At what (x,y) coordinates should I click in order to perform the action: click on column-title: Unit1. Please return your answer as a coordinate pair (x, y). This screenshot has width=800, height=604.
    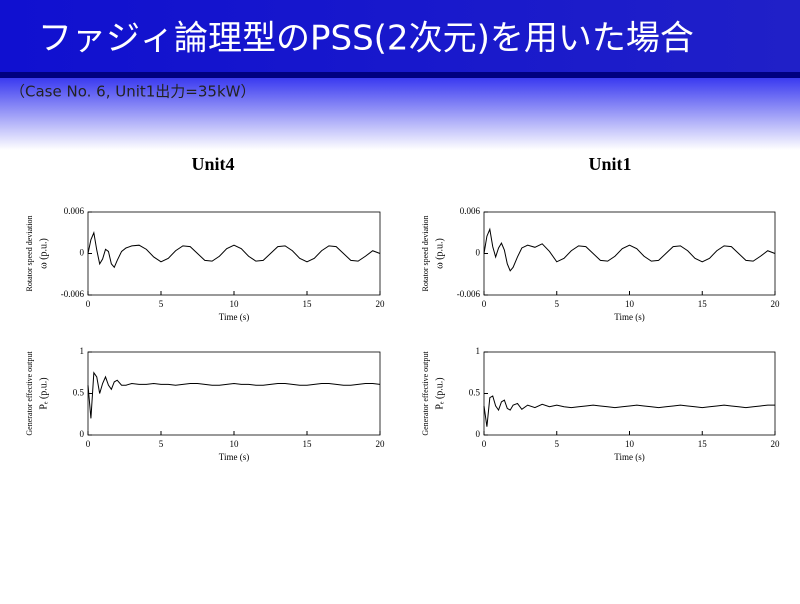
    Looking at the image, I should click on (609, 164).